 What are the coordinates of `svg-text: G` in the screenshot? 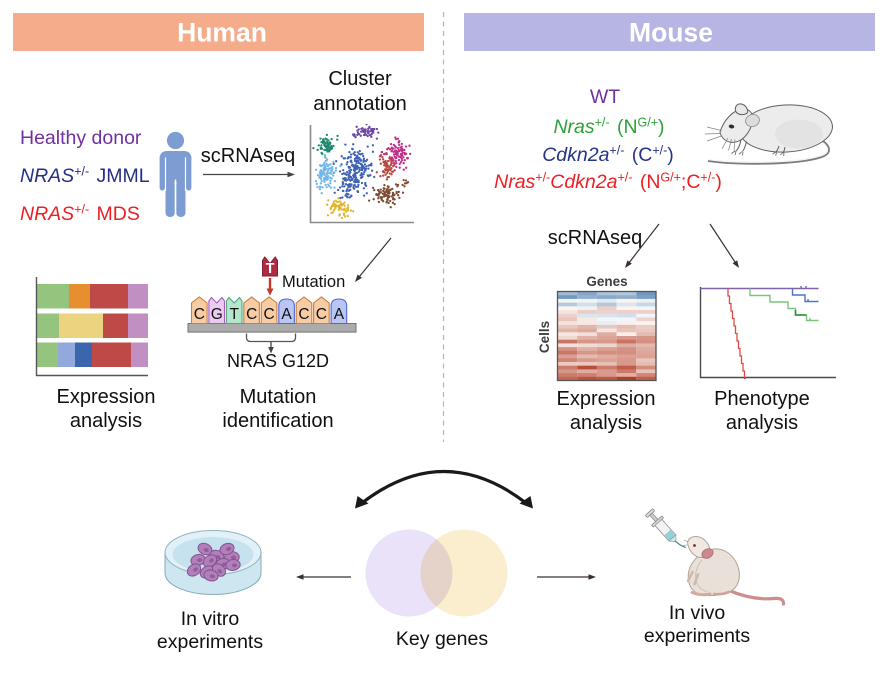 It's located at (217, 314).